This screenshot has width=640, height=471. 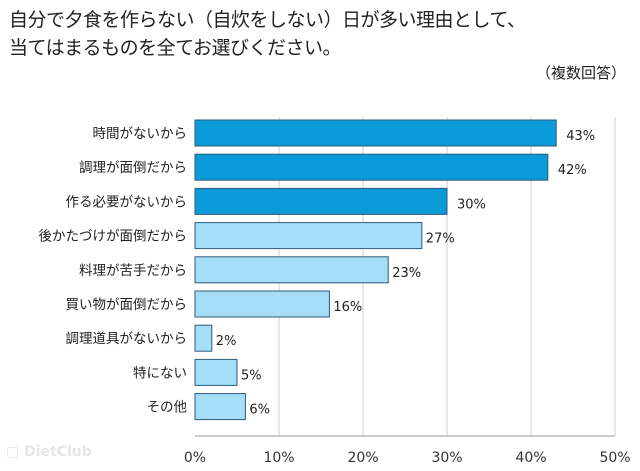 What do you see at coordinates (278, 458) in the screenshot?
I see `x-tick-label: 10%` at bounding box center [278, 458].